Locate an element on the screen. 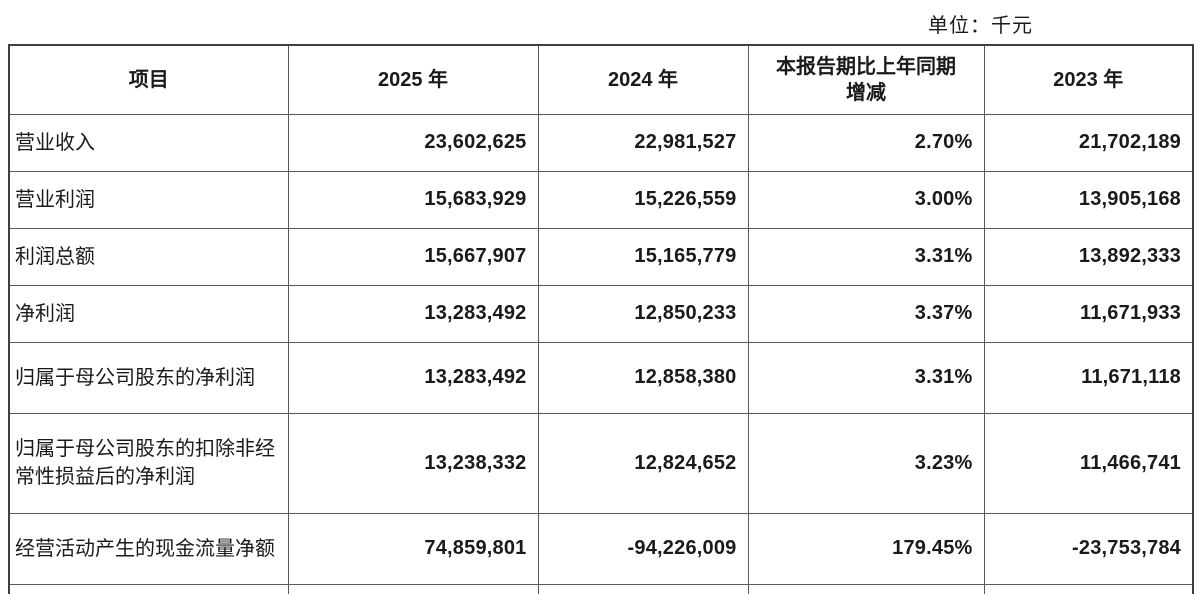  unit-label: 单位：千元 is located at coordinates (980, 26).